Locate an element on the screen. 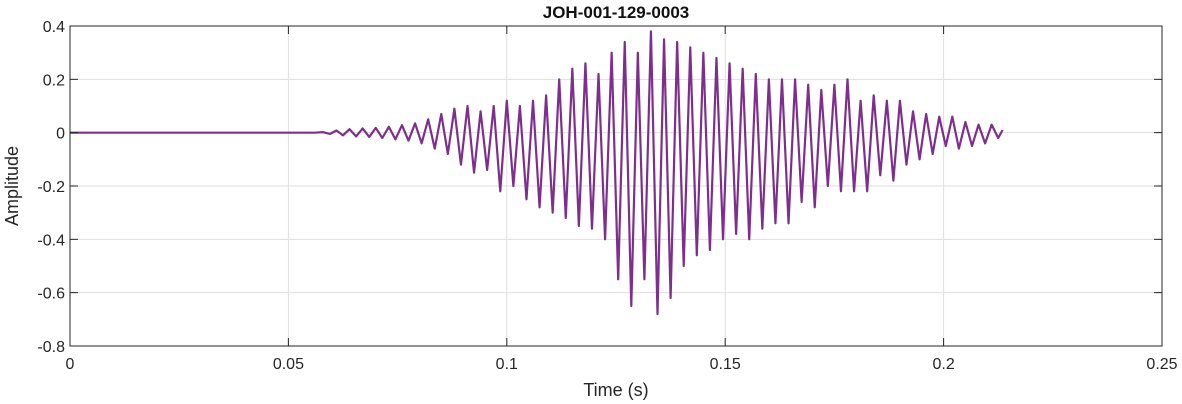  y-axis-label: Amplitude is located at coordinates (12, 186).